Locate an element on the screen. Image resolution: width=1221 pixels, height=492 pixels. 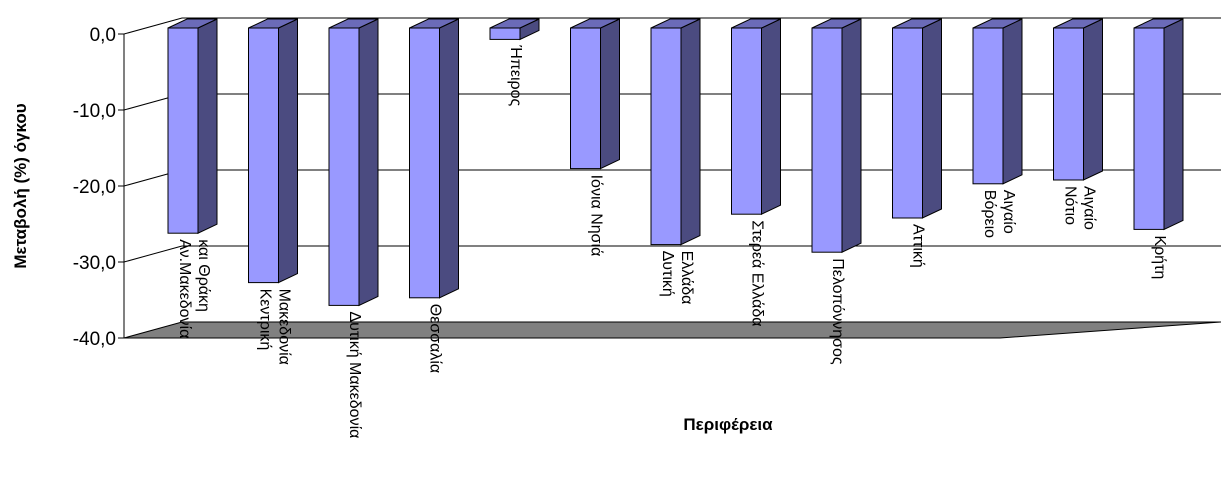
y-tick-label: -30,0 is located at coordinates (94, 263).